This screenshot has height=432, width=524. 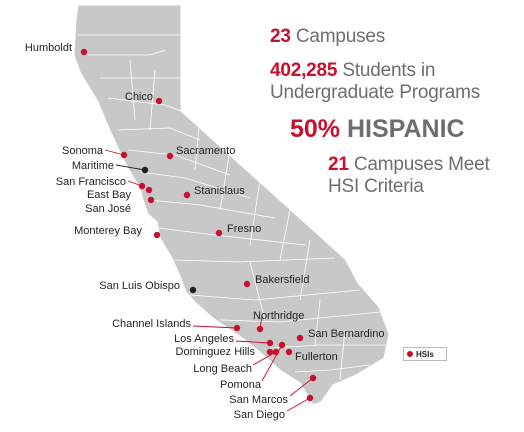 What do you see at coordinates (259, 415) in the screenshot?
I see `campus-label-san-diego: San Diego` at bounding box center [259, 415].